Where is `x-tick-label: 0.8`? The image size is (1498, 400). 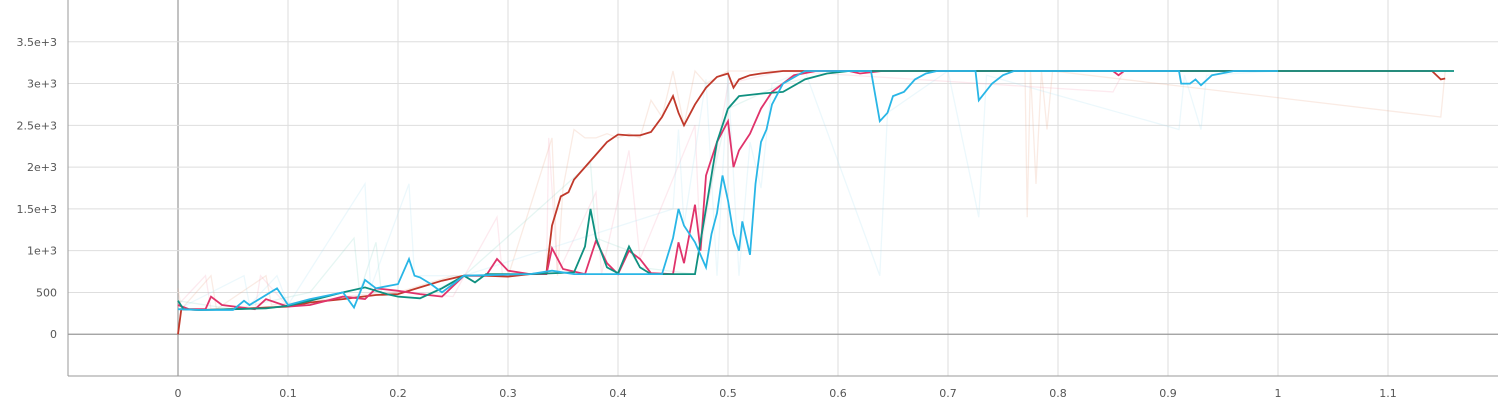 x-tick-label: 0.8 is located at coordinates (1058, 393).